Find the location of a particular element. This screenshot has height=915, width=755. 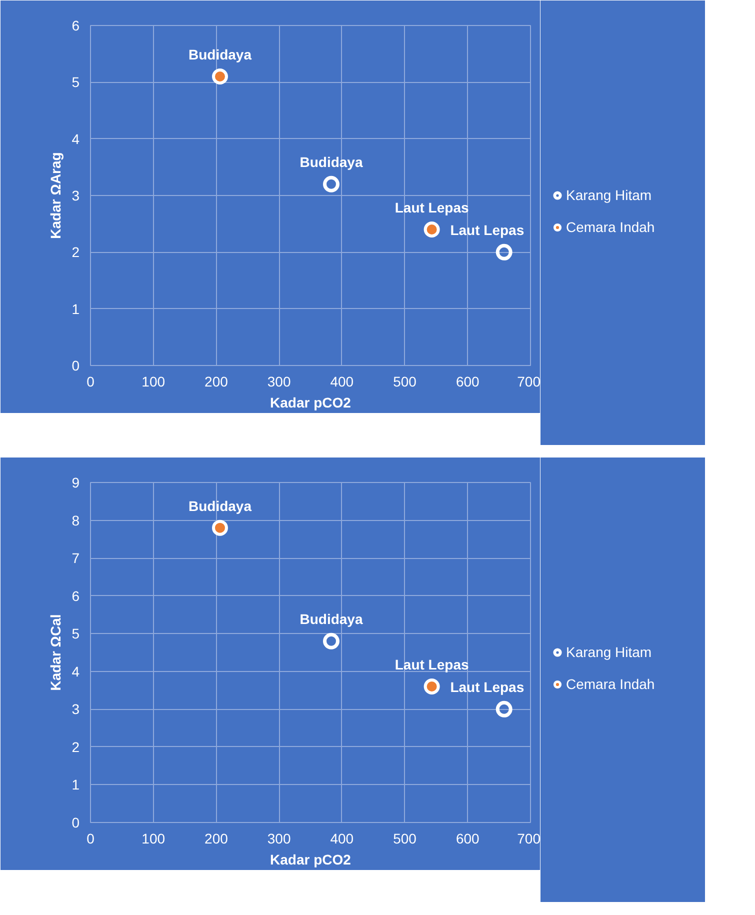

y-tick-label: 7 is located at coordinates (76, 558).